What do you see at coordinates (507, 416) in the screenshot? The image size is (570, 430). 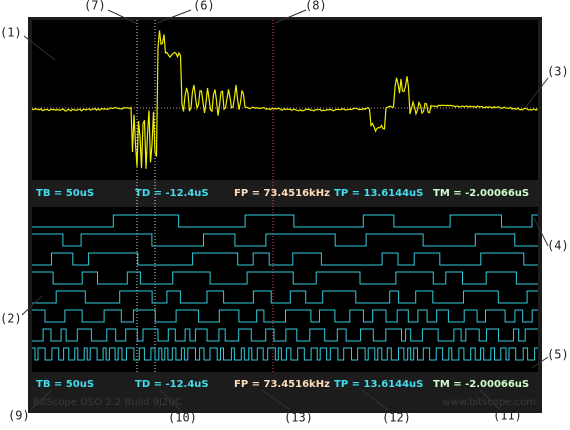 I see `callout: (11)` at bounding box center [507, 416].